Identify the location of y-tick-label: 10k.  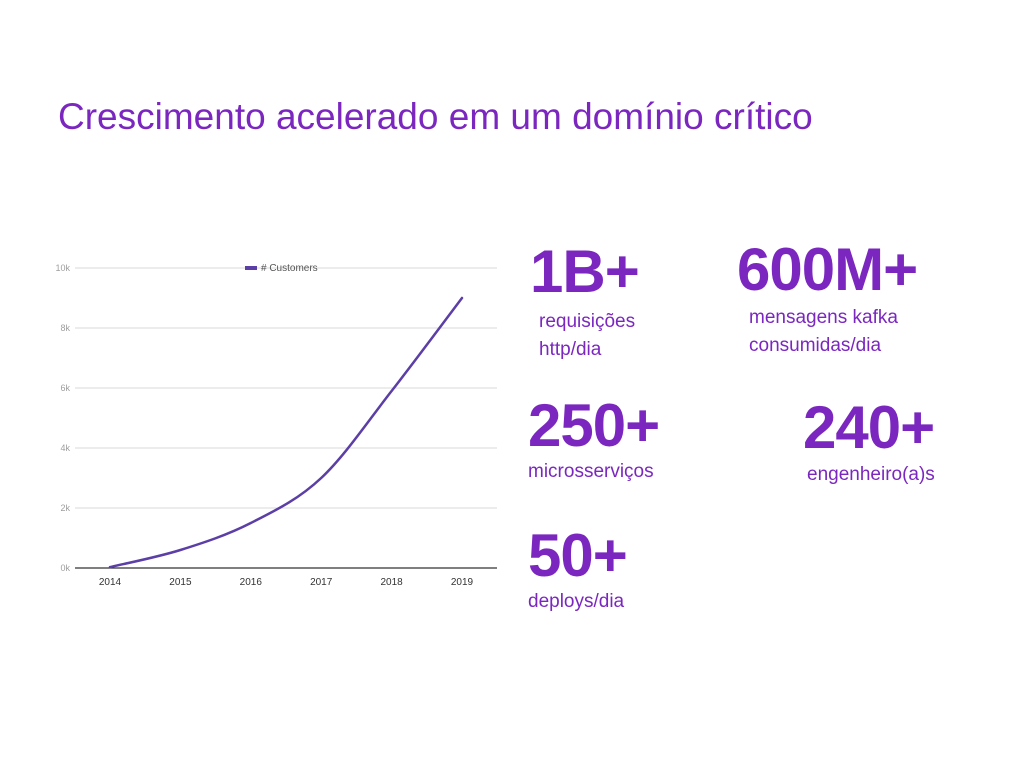
(62, 268).